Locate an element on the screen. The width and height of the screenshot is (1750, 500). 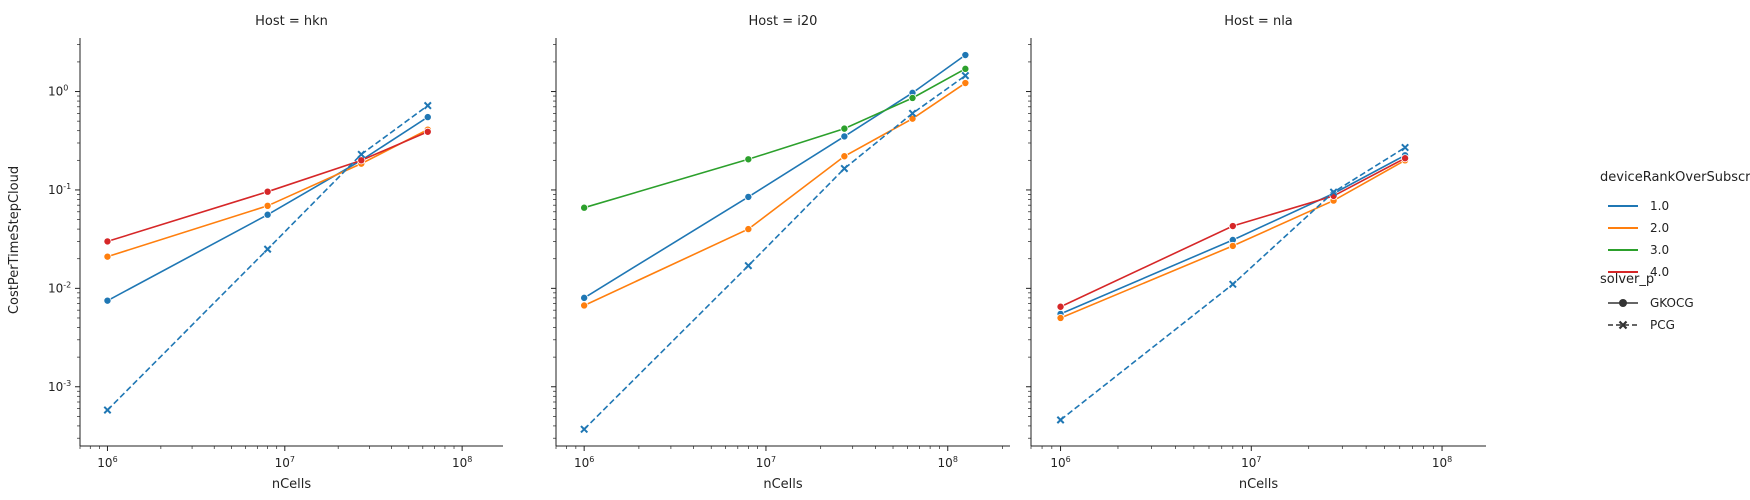
legend-entry: PCG is located at coordinates (1641, 325).